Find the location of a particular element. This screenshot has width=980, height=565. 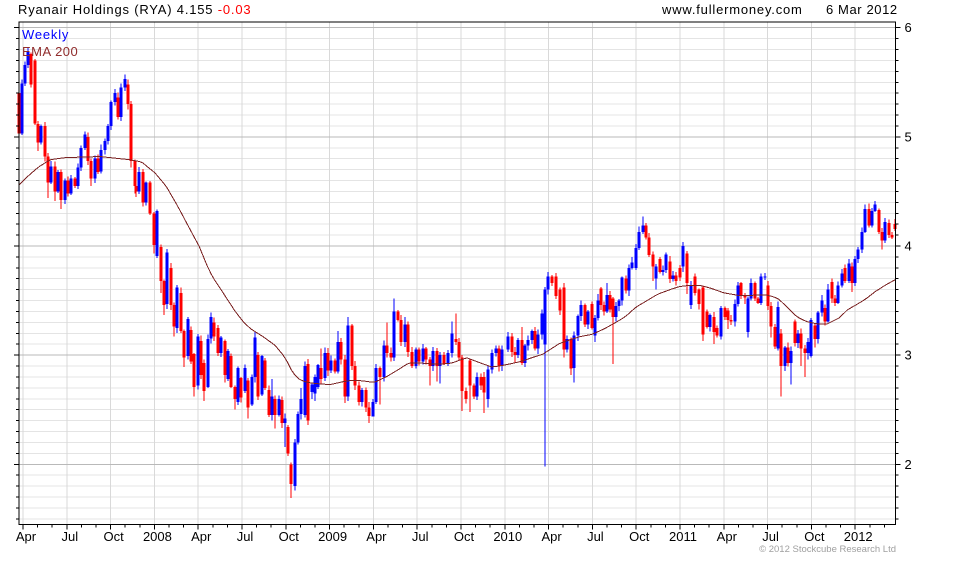

svg-text: 2 is located at coordinates (908, 464).